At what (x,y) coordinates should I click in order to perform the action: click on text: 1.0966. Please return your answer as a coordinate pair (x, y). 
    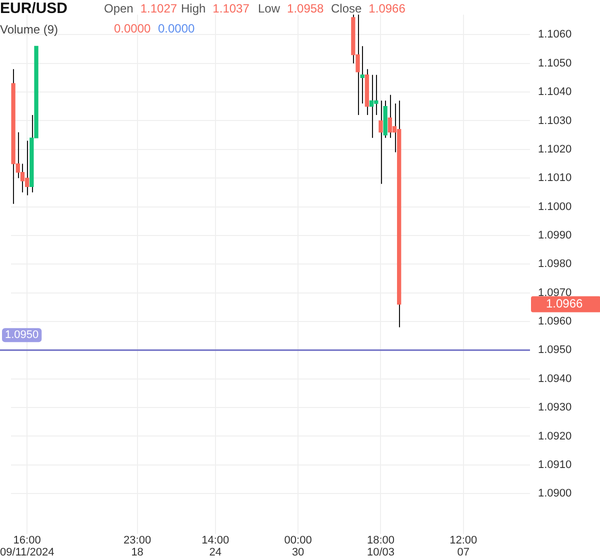
    Looking at the image, I should click on (565, 303).